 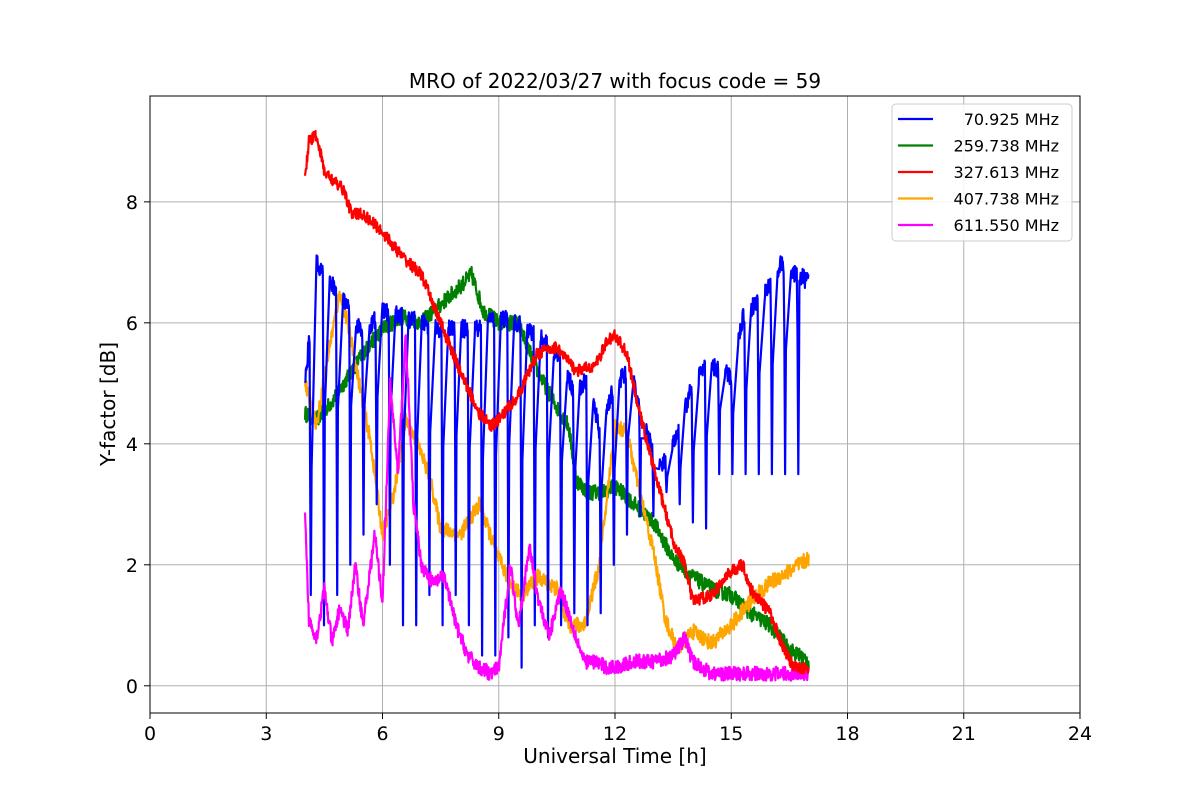 I want to click on y-tick-label-2: 4, so click(x=132, y=445).